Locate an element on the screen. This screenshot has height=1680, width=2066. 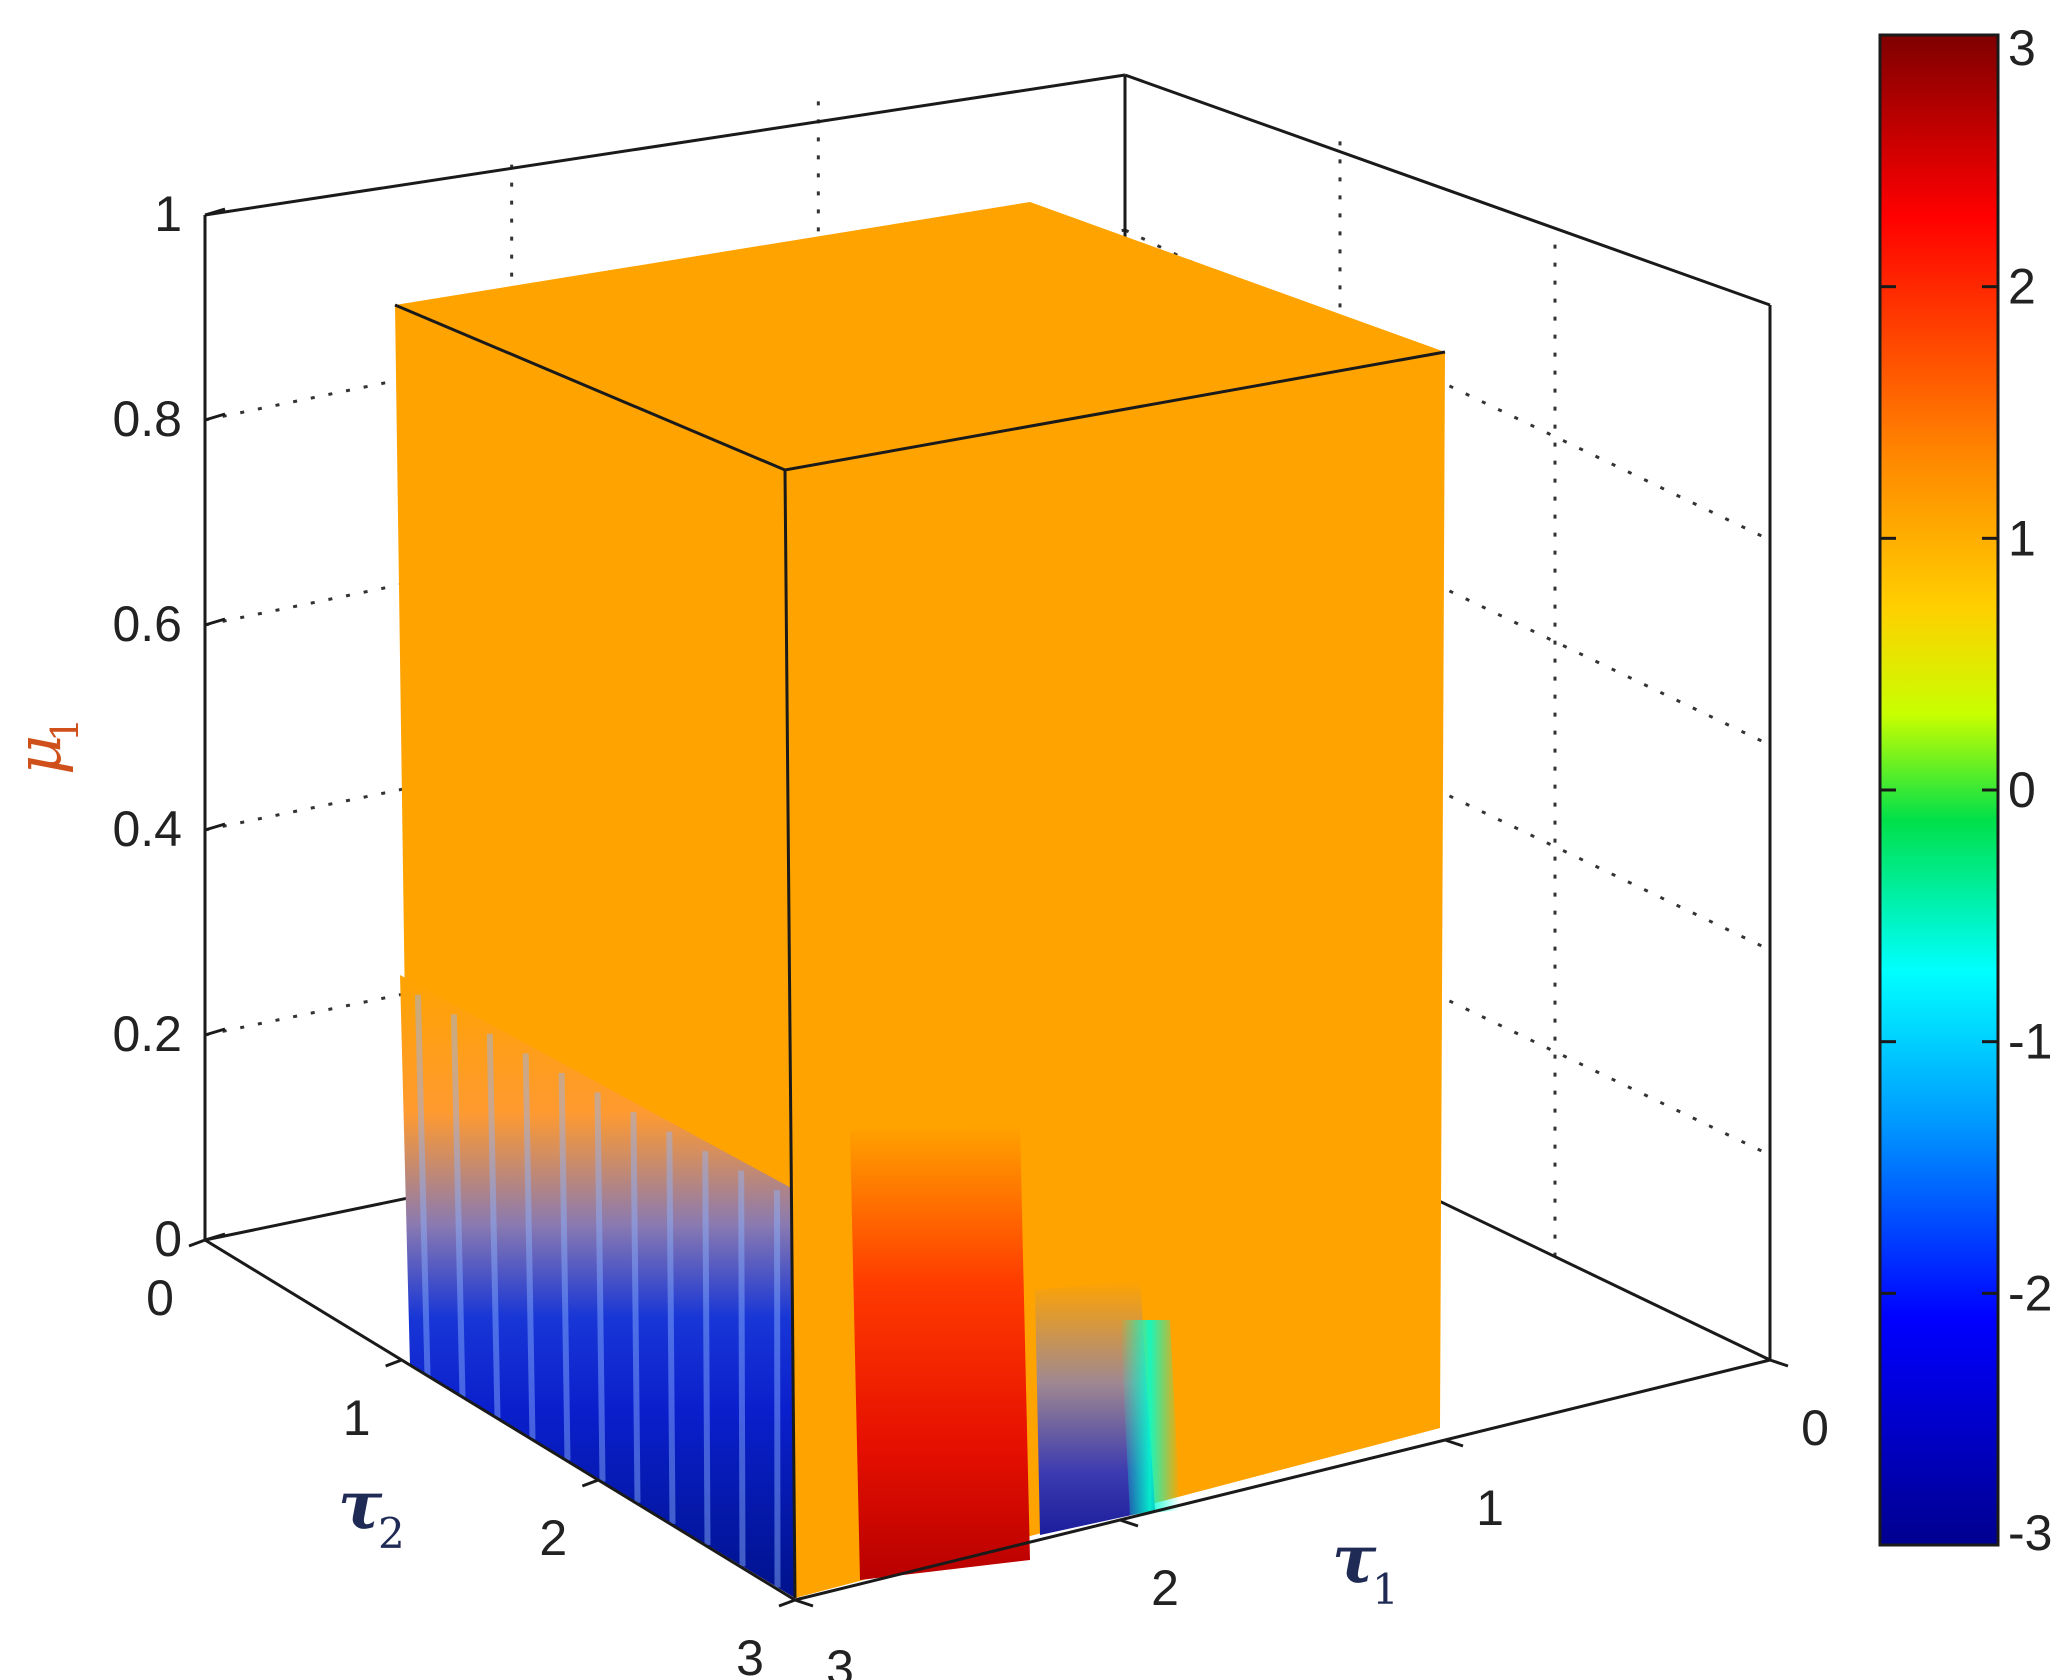
y-axis-label: τ 2 is located at coordinates (371, 1512).